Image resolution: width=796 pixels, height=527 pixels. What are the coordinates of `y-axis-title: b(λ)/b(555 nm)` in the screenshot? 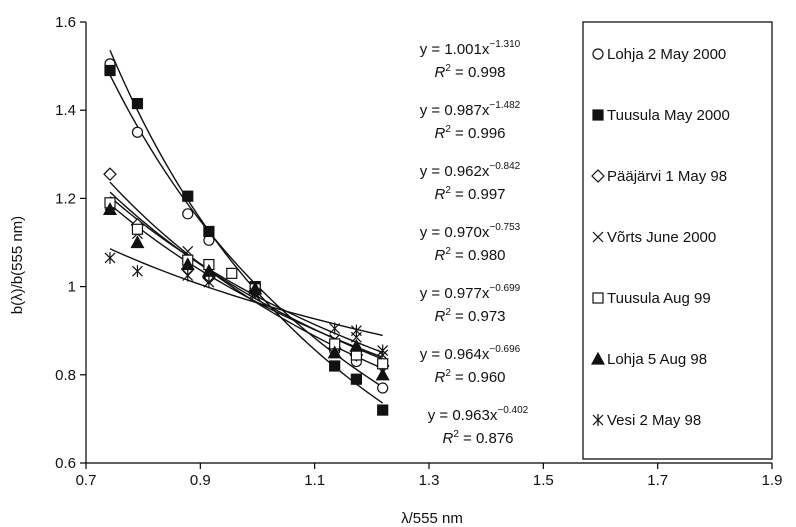 It's located at (17, 265).